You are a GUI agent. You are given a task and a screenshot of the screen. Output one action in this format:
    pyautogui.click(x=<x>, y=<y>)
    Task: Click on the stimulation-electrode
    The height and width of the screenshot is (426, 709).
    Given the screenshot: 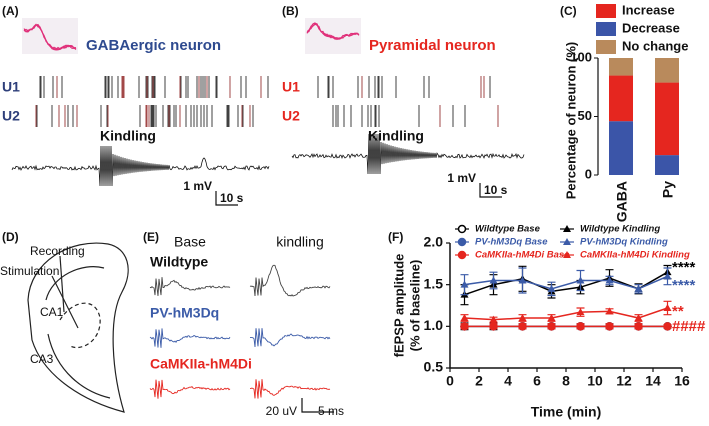 What is the action you would take?
    pyautogui.click(x=65, y=302)
    